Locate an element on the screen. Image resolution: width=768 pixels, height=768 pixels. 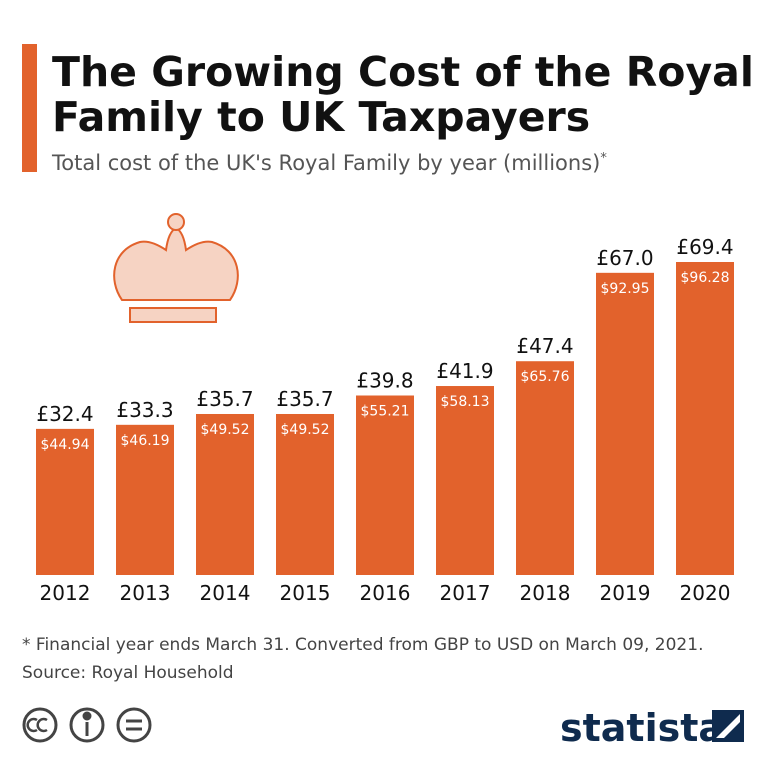
value-label: £69.4 is located at coordinates (704, 247).